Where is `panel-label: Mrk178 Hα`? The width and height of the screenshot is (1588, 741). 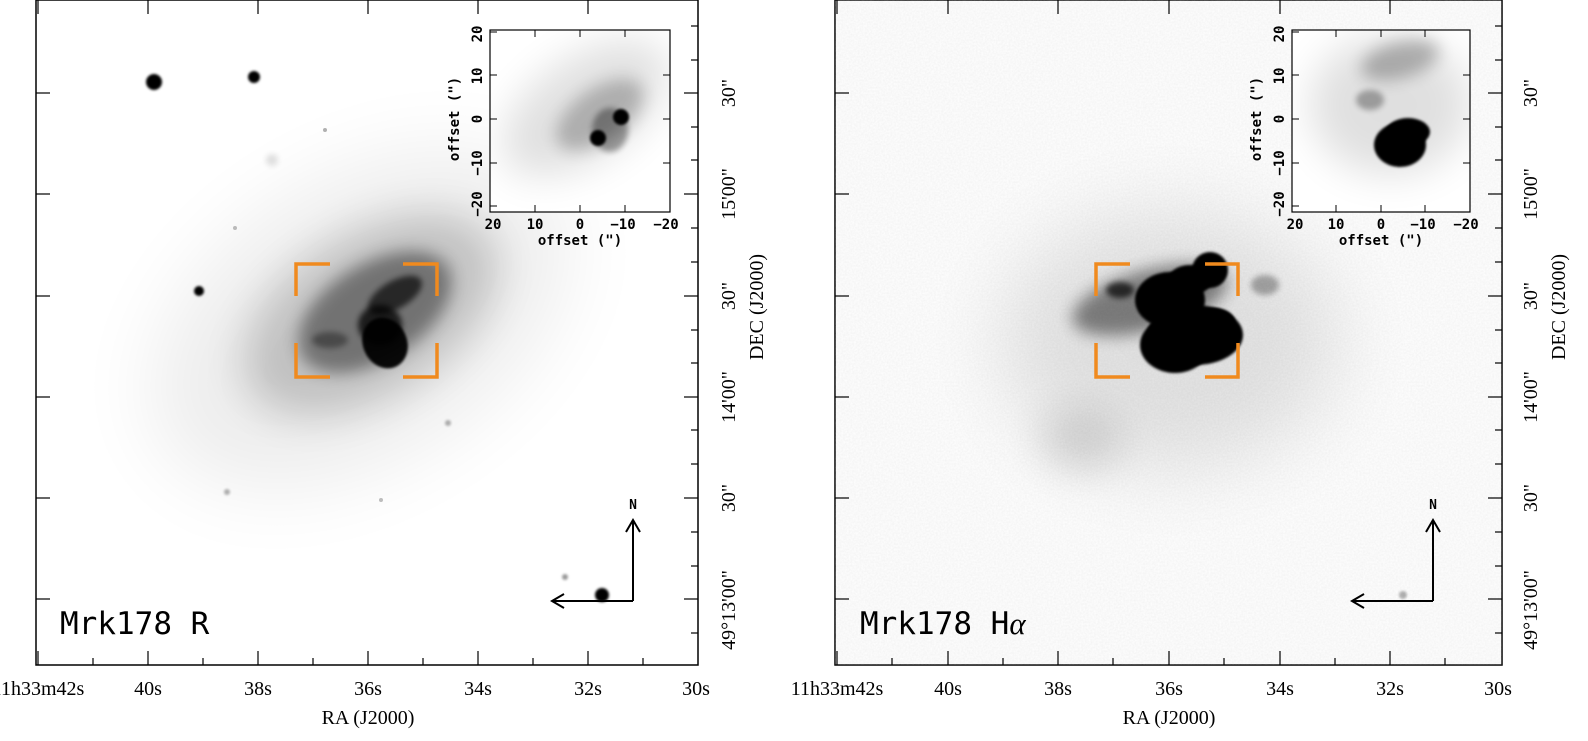 panel-label: Mrk178 Hα is located at coordinates (943, 624).